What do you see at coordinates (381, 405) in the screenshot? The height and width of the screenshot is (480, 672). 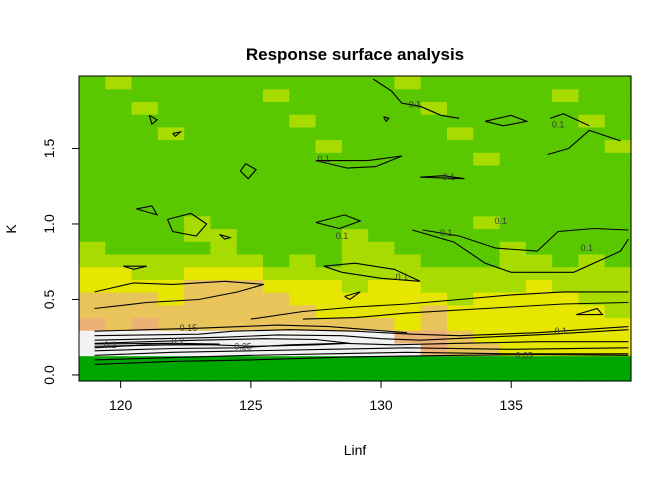 I see `x-tick-label: 130` at bounding box center [381, 405].